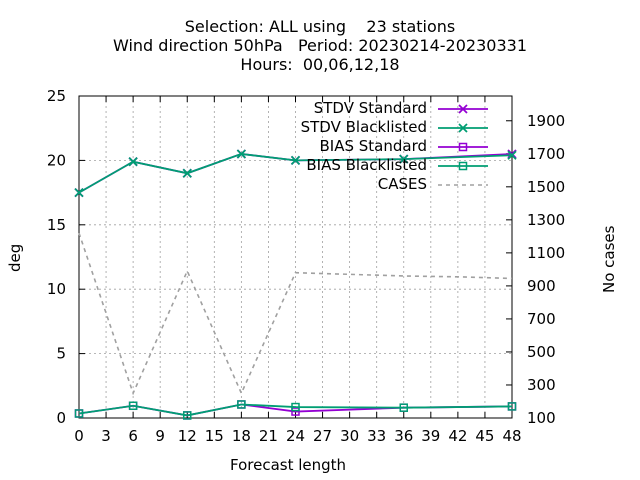 This screenshot has width=640, height=480. Describe the element at coordinates (609, 259) in the screenshot. I see `y2-axis-label: No cases` at that location.